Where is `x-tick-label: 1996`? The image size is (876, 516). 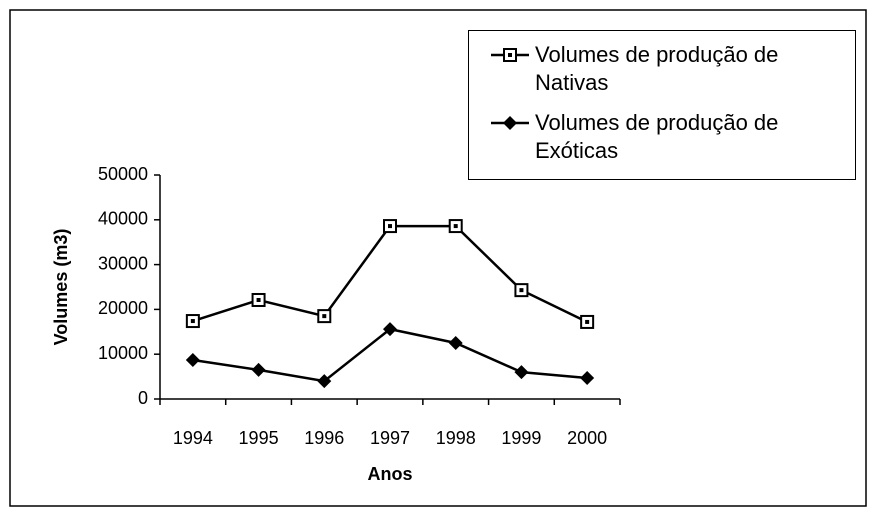
x-tick-label: 1996 is located at coordinates (324, 438).